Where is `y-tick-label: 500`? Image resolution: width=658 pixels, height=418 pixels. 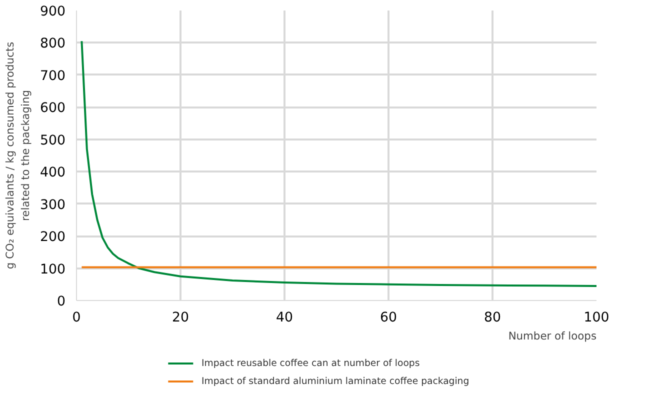 y-tick-label: 500 is located at coordinates (53, 140).